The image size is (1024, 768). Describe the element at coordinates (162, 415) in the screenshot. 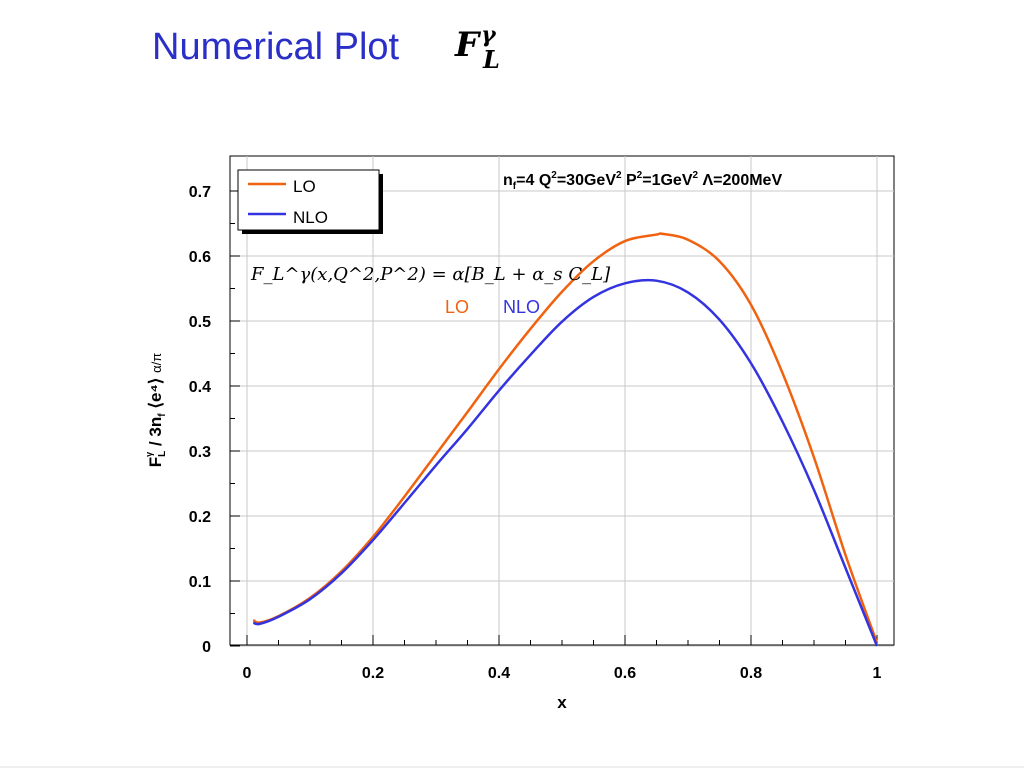

I see `y-label-nf-sub: f` at that location.